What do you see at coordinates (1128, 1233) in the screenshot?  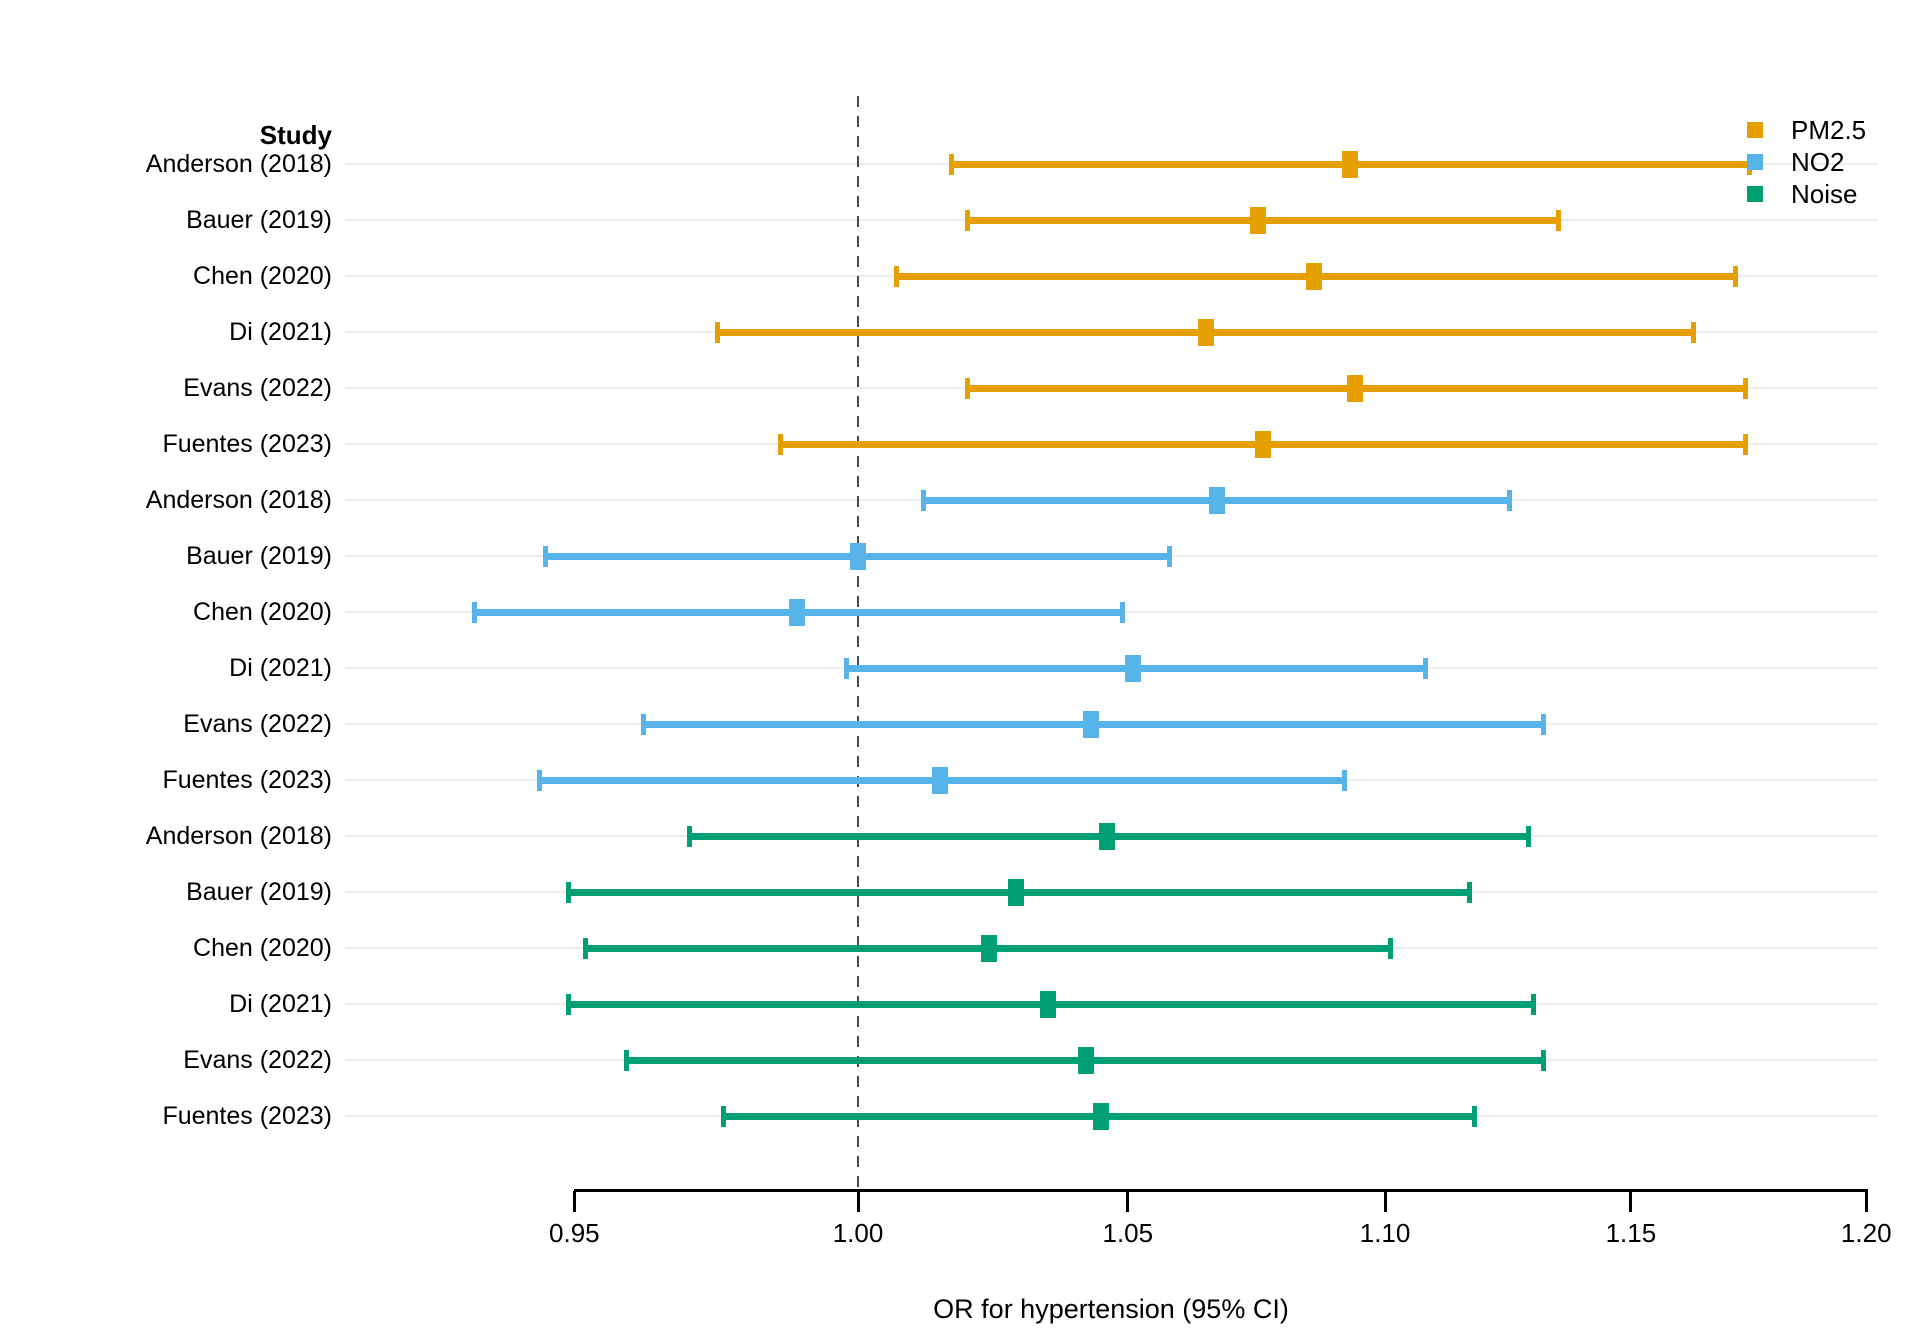 I see `x-tick-label: 1.05` at bounding box center [1128, 1233].